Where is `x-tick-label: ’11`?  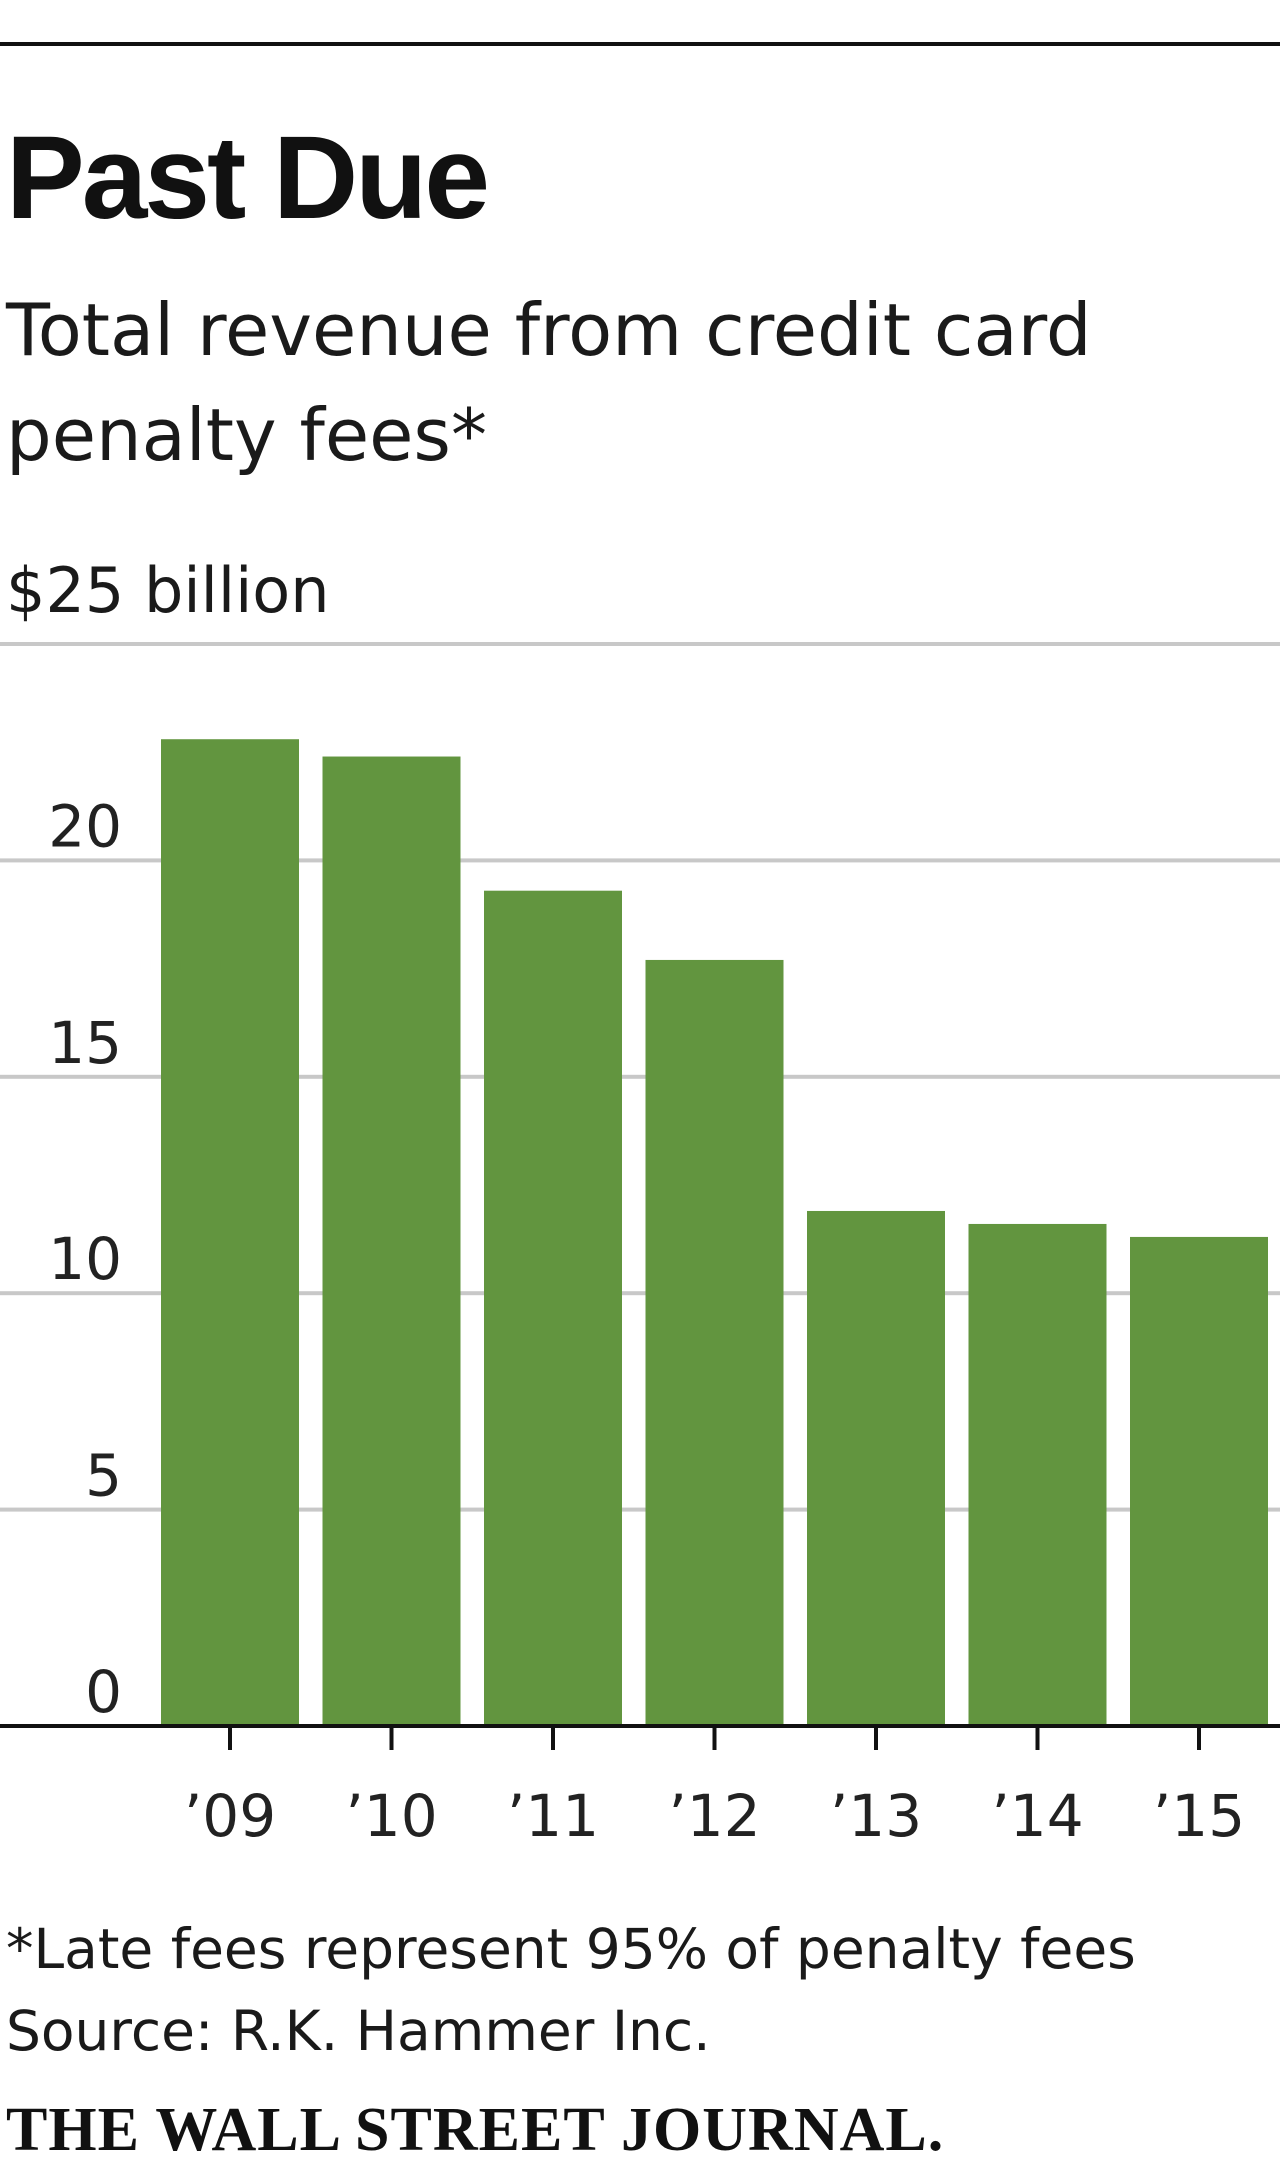 x-tick-label: ’11 is located at coordinates (553, 1816).